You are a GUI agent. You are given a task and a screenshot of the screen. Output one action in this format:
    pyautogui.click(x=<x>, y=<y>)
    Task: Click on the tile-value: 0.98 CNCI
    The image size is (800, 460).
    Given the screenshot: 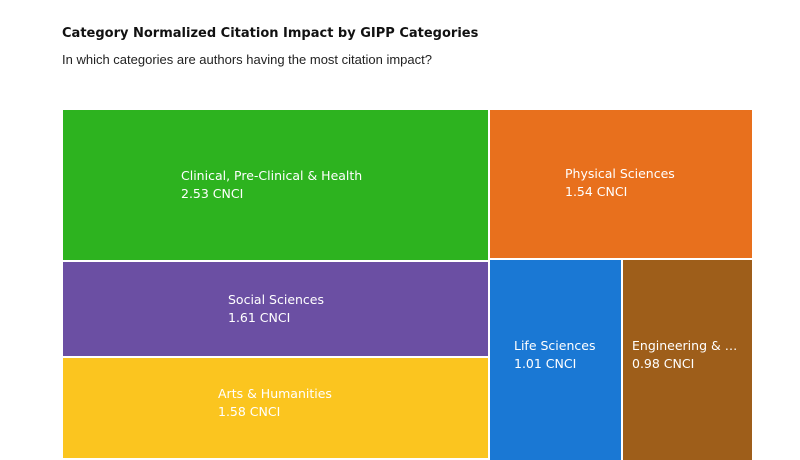 What is the action you would take?
    pyautogui.click(x=663, y=363)
    